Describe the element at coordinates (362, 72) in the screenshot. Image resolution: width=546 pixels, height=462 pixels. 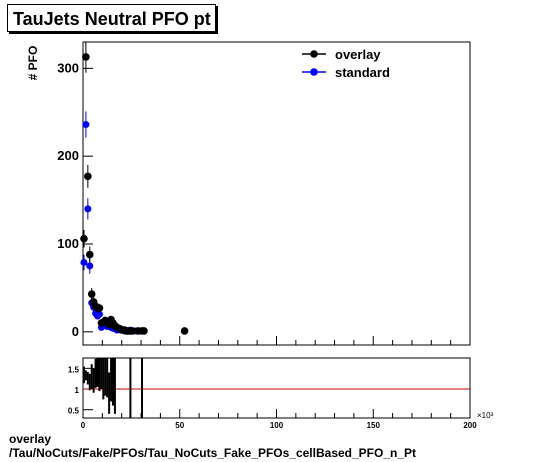
I see `legend-label-standard: standard` at that location.